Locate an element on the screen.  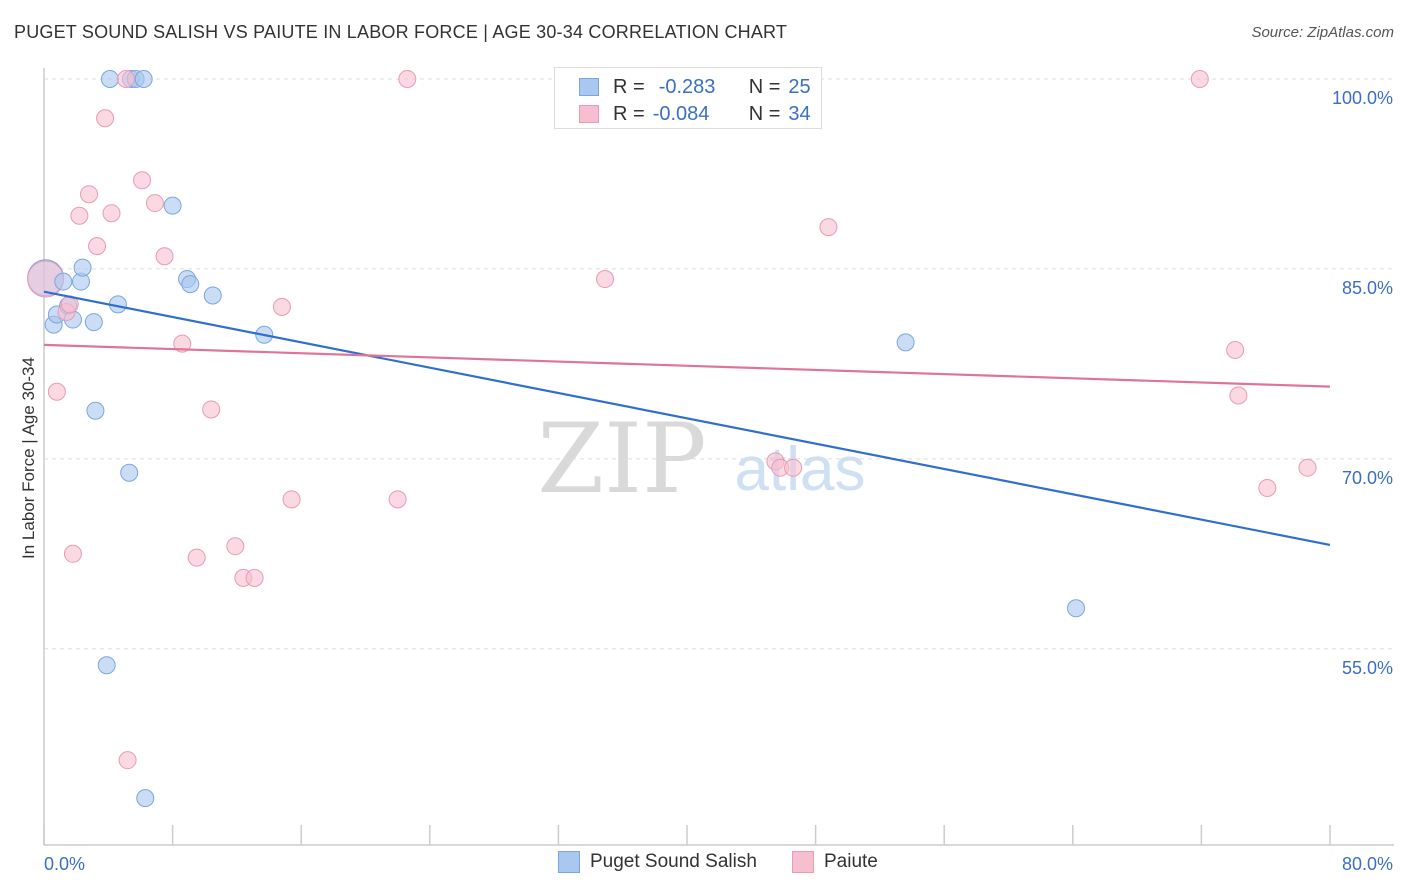
r-value-paiute: -0.084 is located at coordinates (681, 113).